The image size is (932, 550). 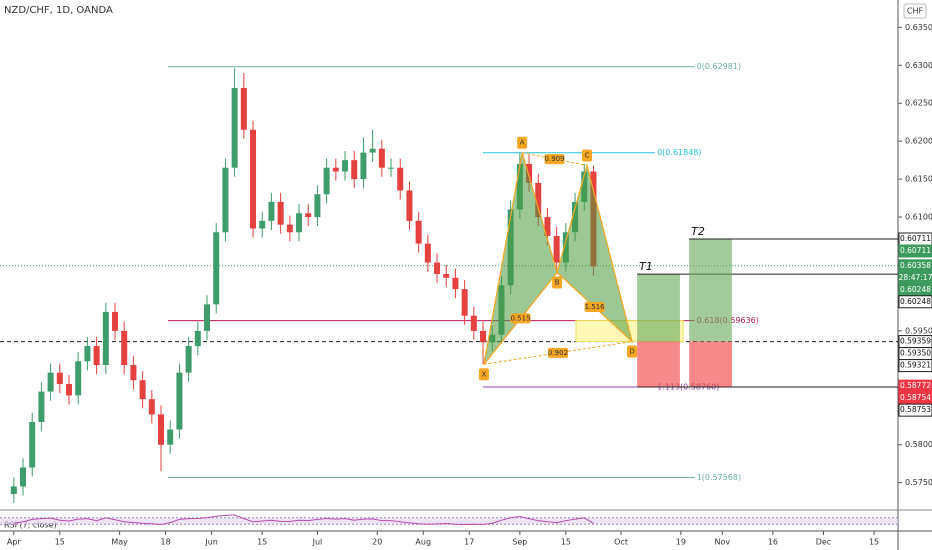 What do you see at coordinates (915, 277) in the screenshot?
I see `price-badge-label: 28:47:17` at bounding box center [915, 277].